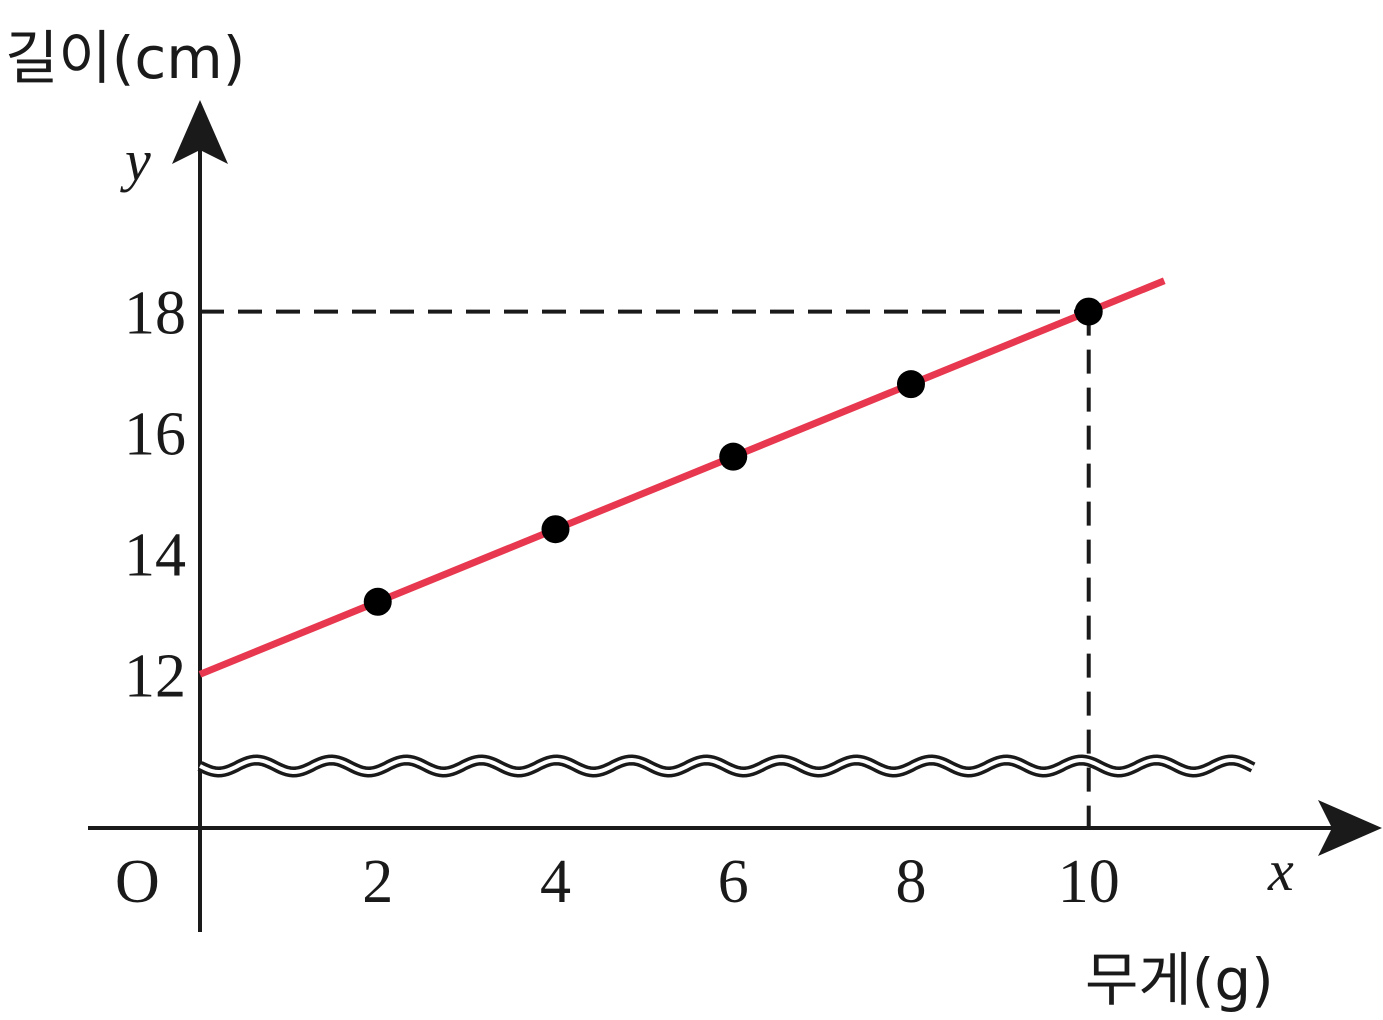 This screenshot has height=1020, width=1383. I want to click on axis-break-inner, so click(726, 766).